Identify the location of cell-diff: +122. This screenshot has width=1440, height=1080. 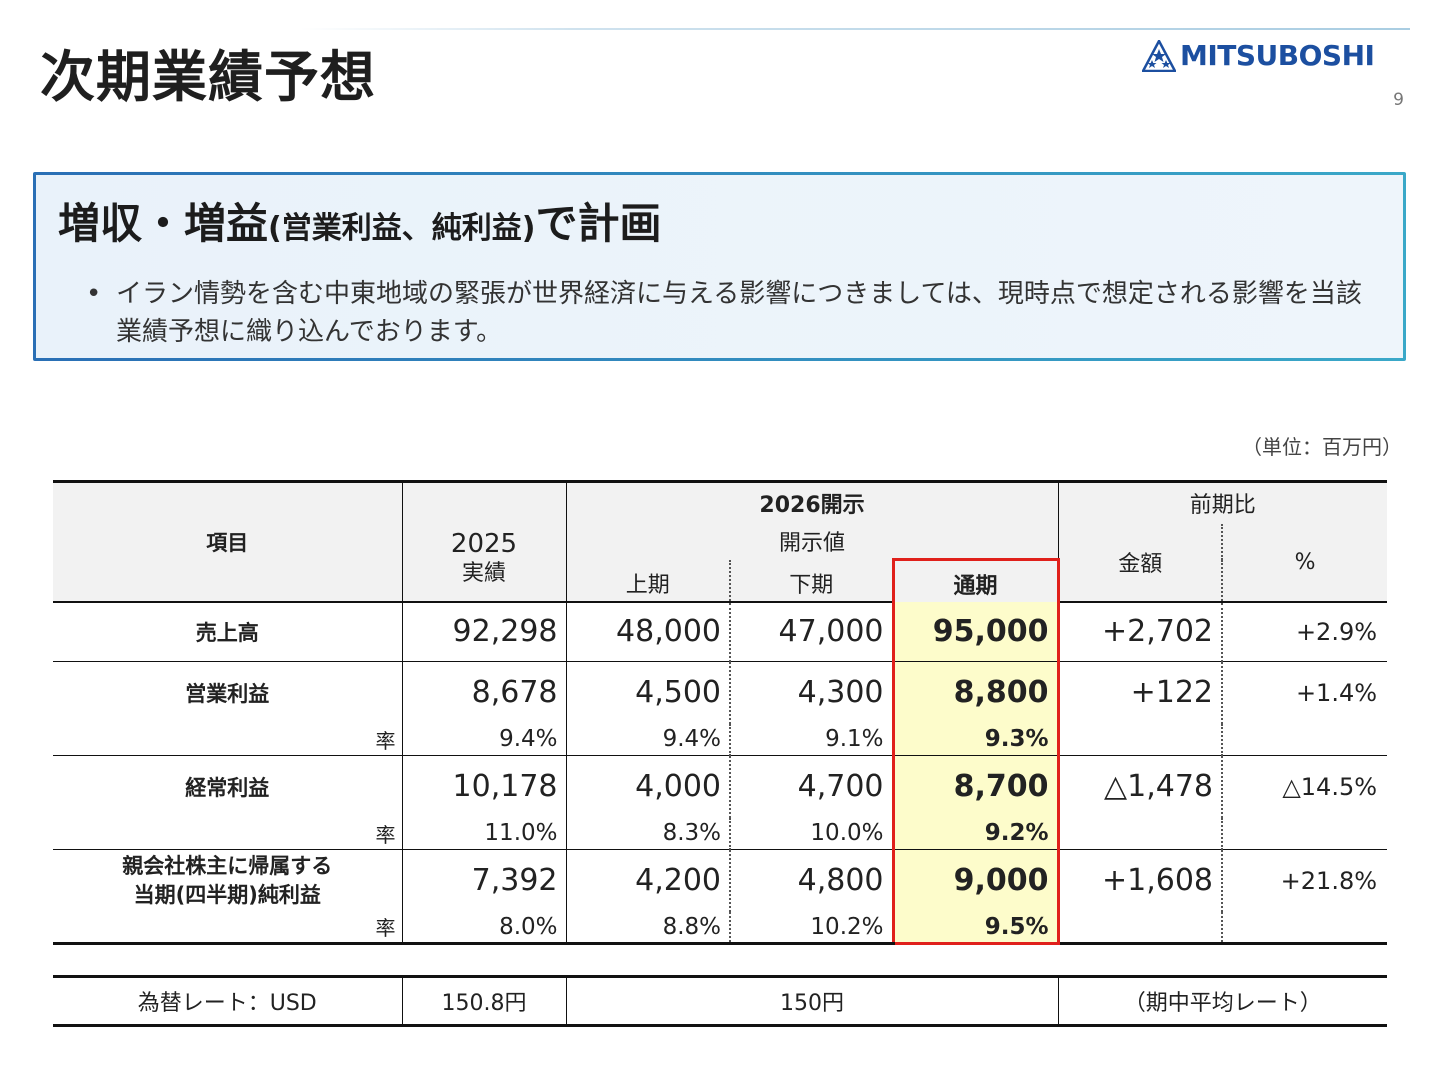
(1141, 692).